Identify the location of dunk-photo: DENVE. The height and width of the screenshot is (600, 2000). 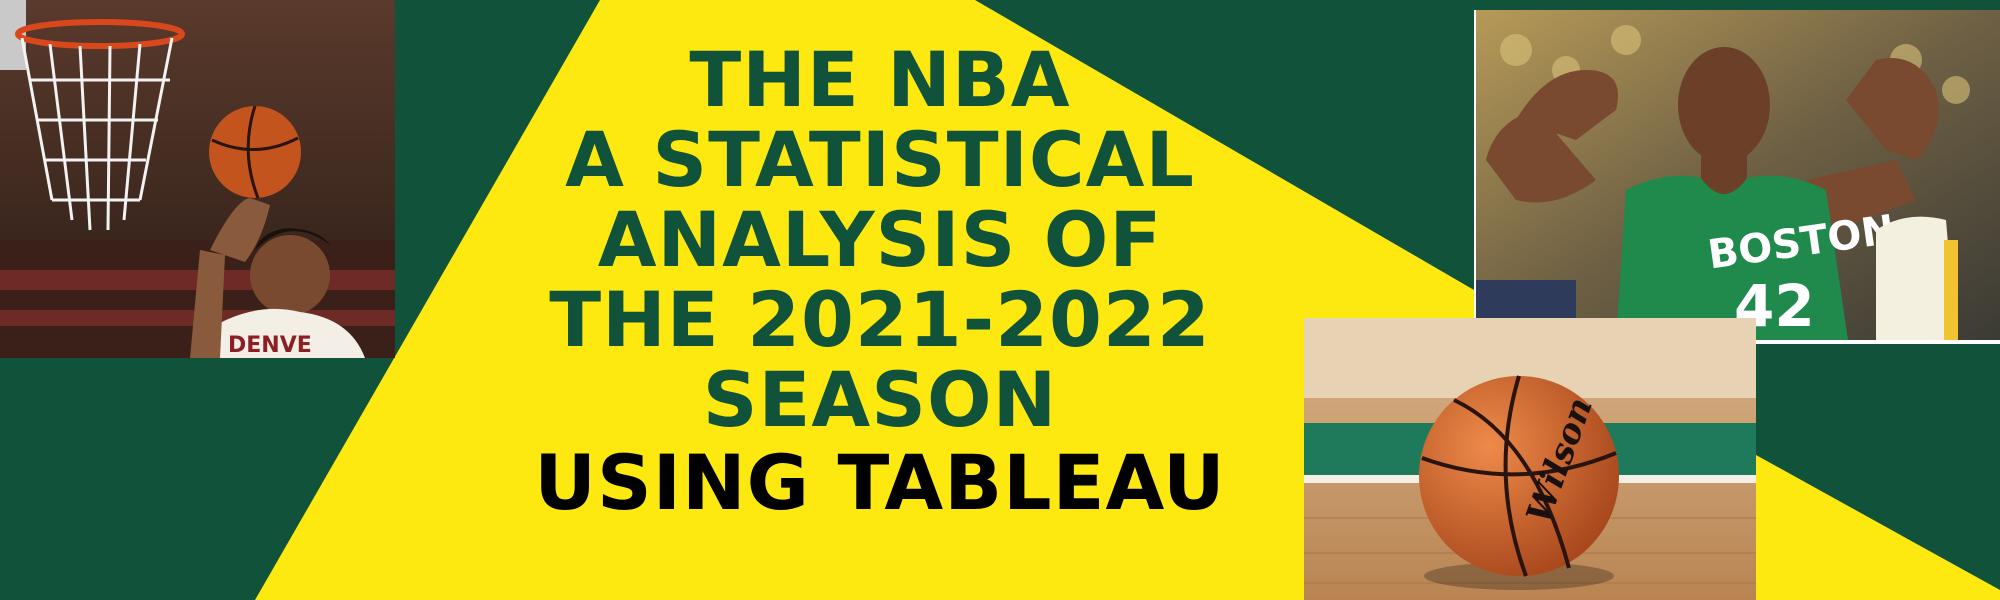
(197, 179).